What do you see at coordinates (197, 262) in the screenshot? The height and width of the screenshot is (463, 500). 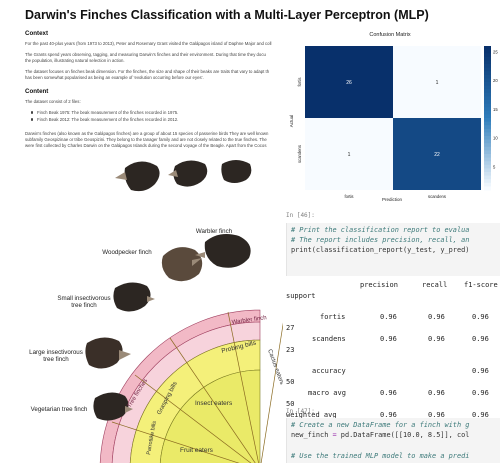 I see `beak-woodpecker` at bounding box center [197, 262].